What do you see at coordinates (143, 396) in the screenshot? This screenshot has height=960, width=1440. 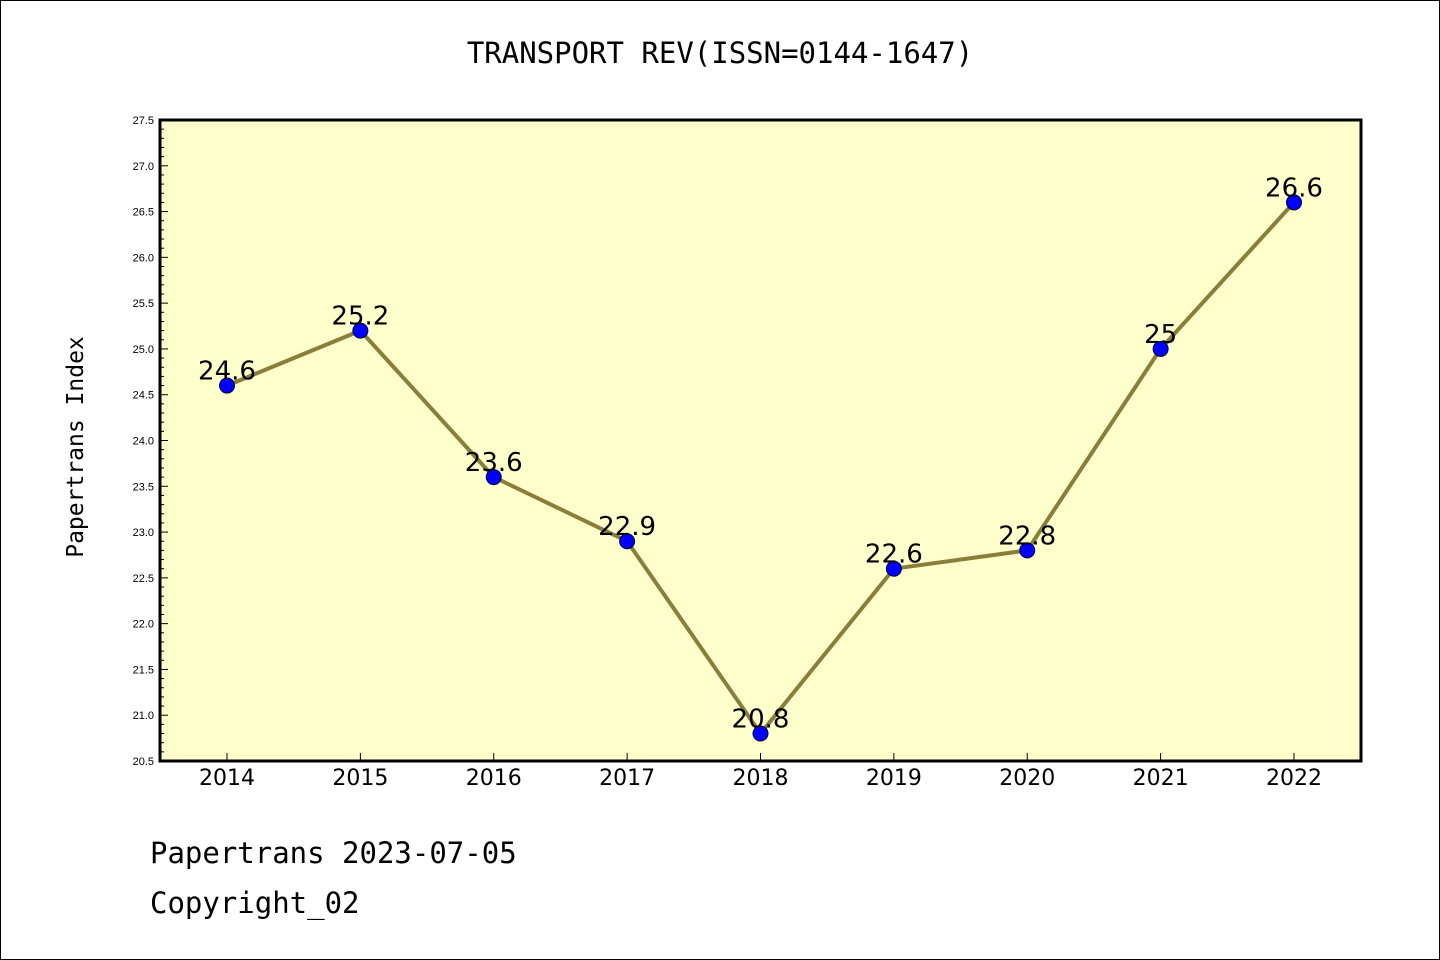 I see `y-tick-label: 24.5` at bounding box center [143, 396].